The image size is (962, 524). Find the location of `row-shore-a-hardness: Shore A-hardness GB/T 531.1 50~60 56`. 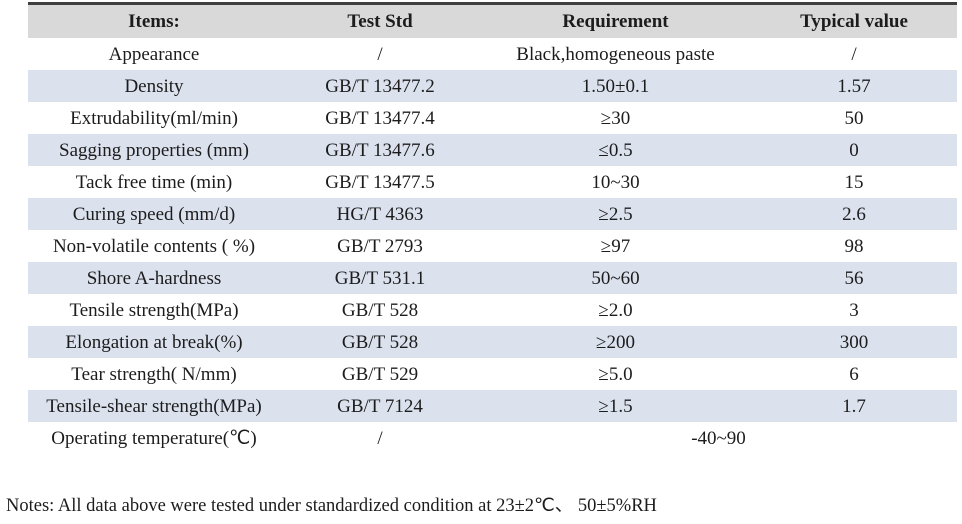

row-shore-a-hardness: Shore A-hardness GB/T 531.1 50~60 56 is located at coordinates (492, 278).